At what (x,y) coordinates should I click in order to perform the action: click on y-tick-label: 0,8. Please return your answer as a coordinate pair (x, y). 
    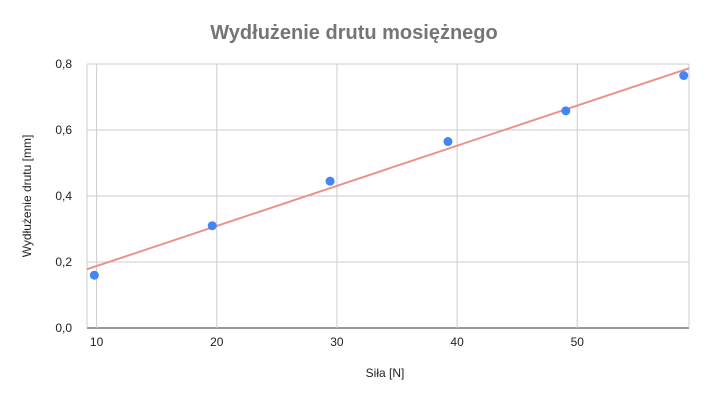
    Looking at the image, I should click on (63, 64).